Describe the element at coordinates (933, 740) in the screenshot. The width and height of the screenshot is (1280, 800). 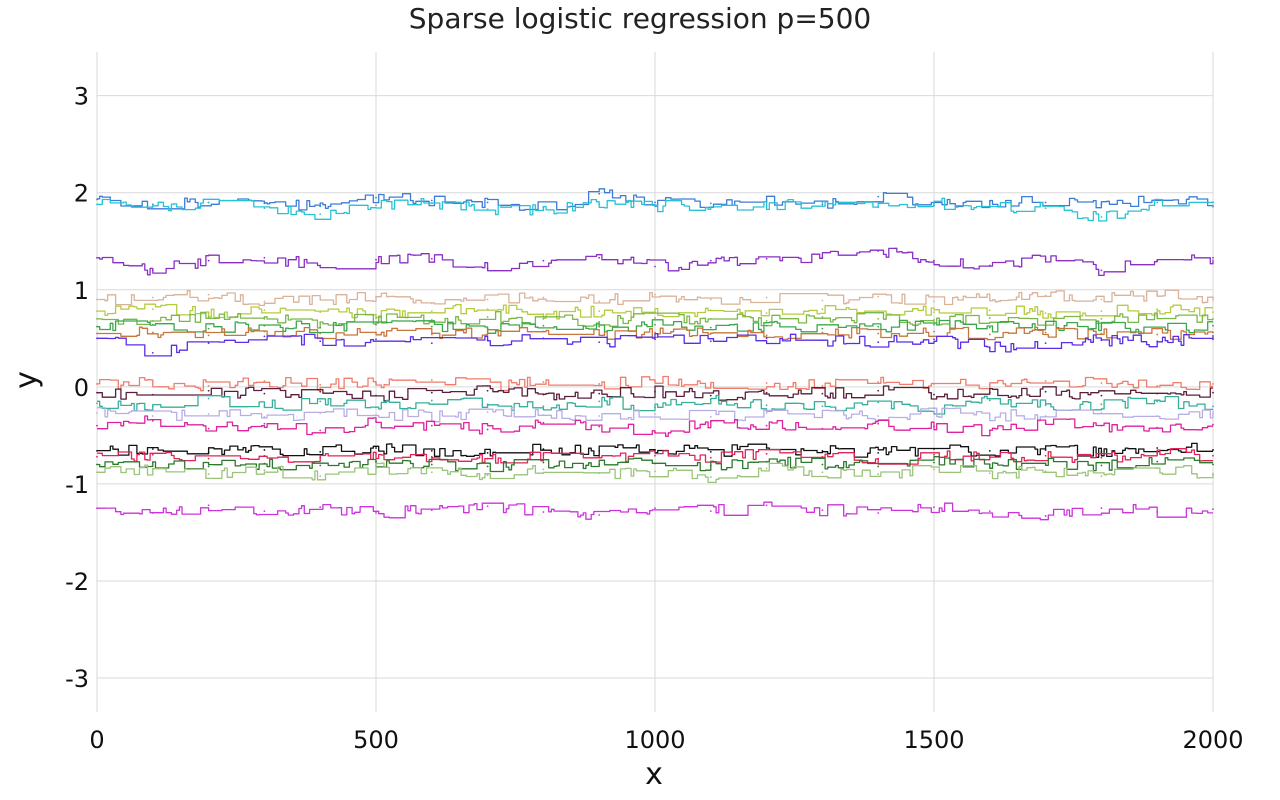
I see `x-tick-label: 1500` at that location.